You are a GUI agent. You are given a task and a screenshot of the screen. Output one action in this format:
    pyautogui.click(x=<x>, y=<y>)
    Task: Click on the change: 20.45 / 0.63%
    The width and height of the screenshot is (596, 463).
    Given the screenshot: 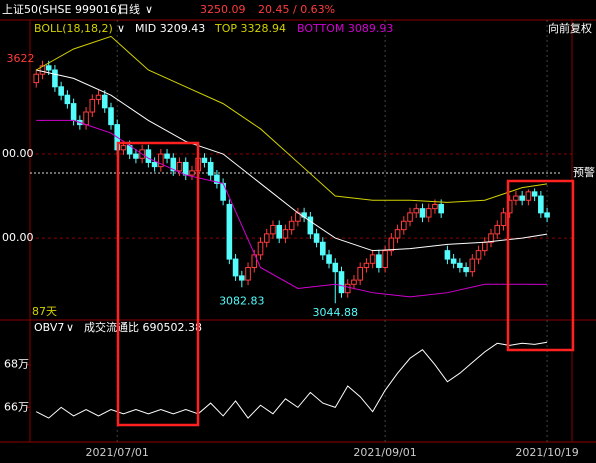 What is the action you would take?
    pyautogui.click(x=296, y=9)
    